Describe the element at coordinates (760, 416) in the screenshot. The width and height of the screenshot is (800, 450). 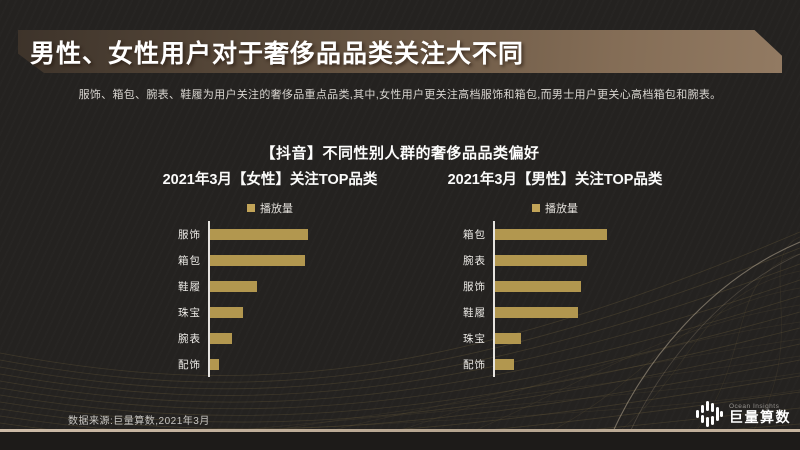
I see `brand-name-cn: 巨量算数` at that location.